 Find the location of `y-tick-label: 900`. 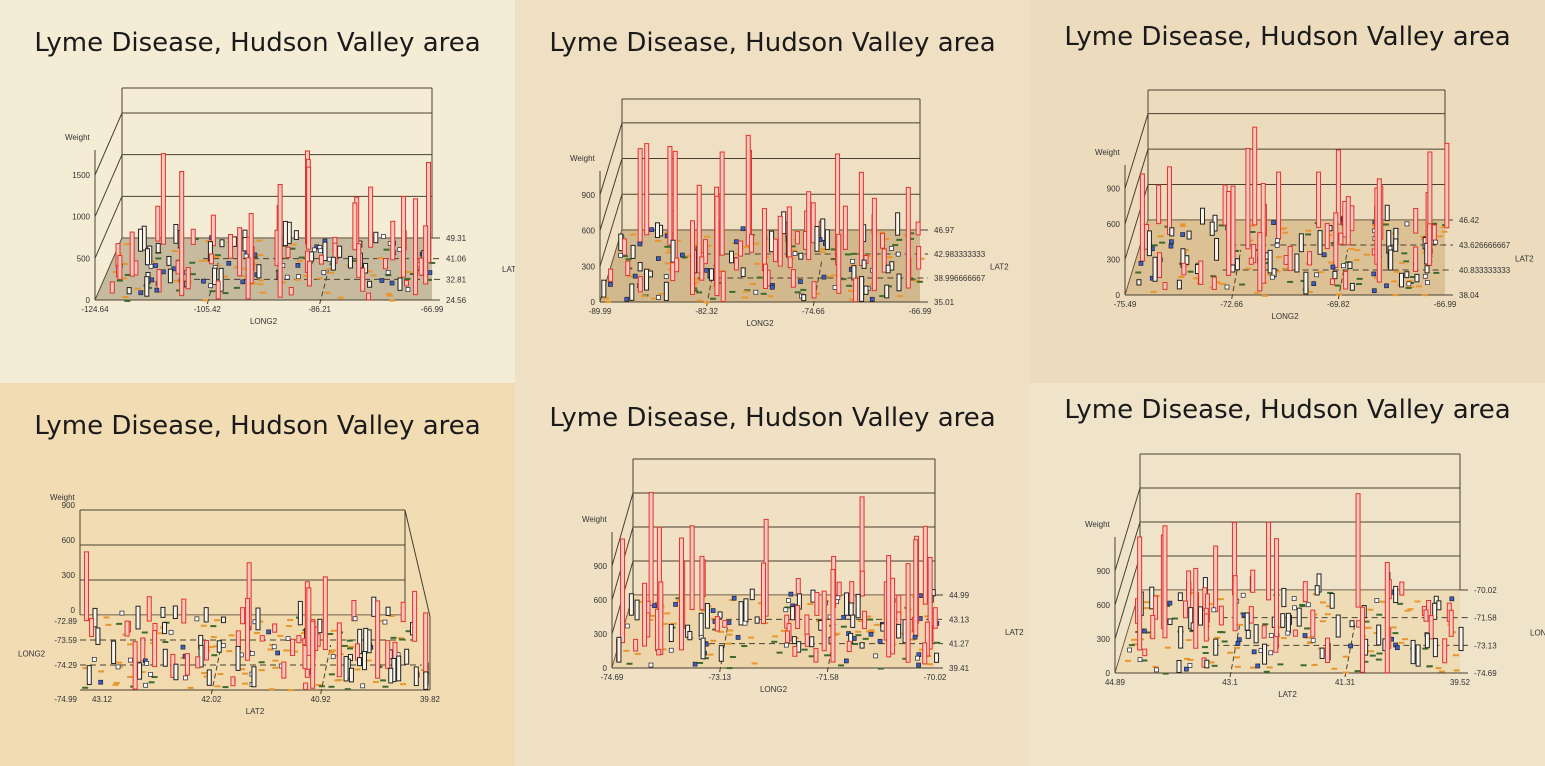

y-tick-label: 900 is located at coordinates (69, 505).